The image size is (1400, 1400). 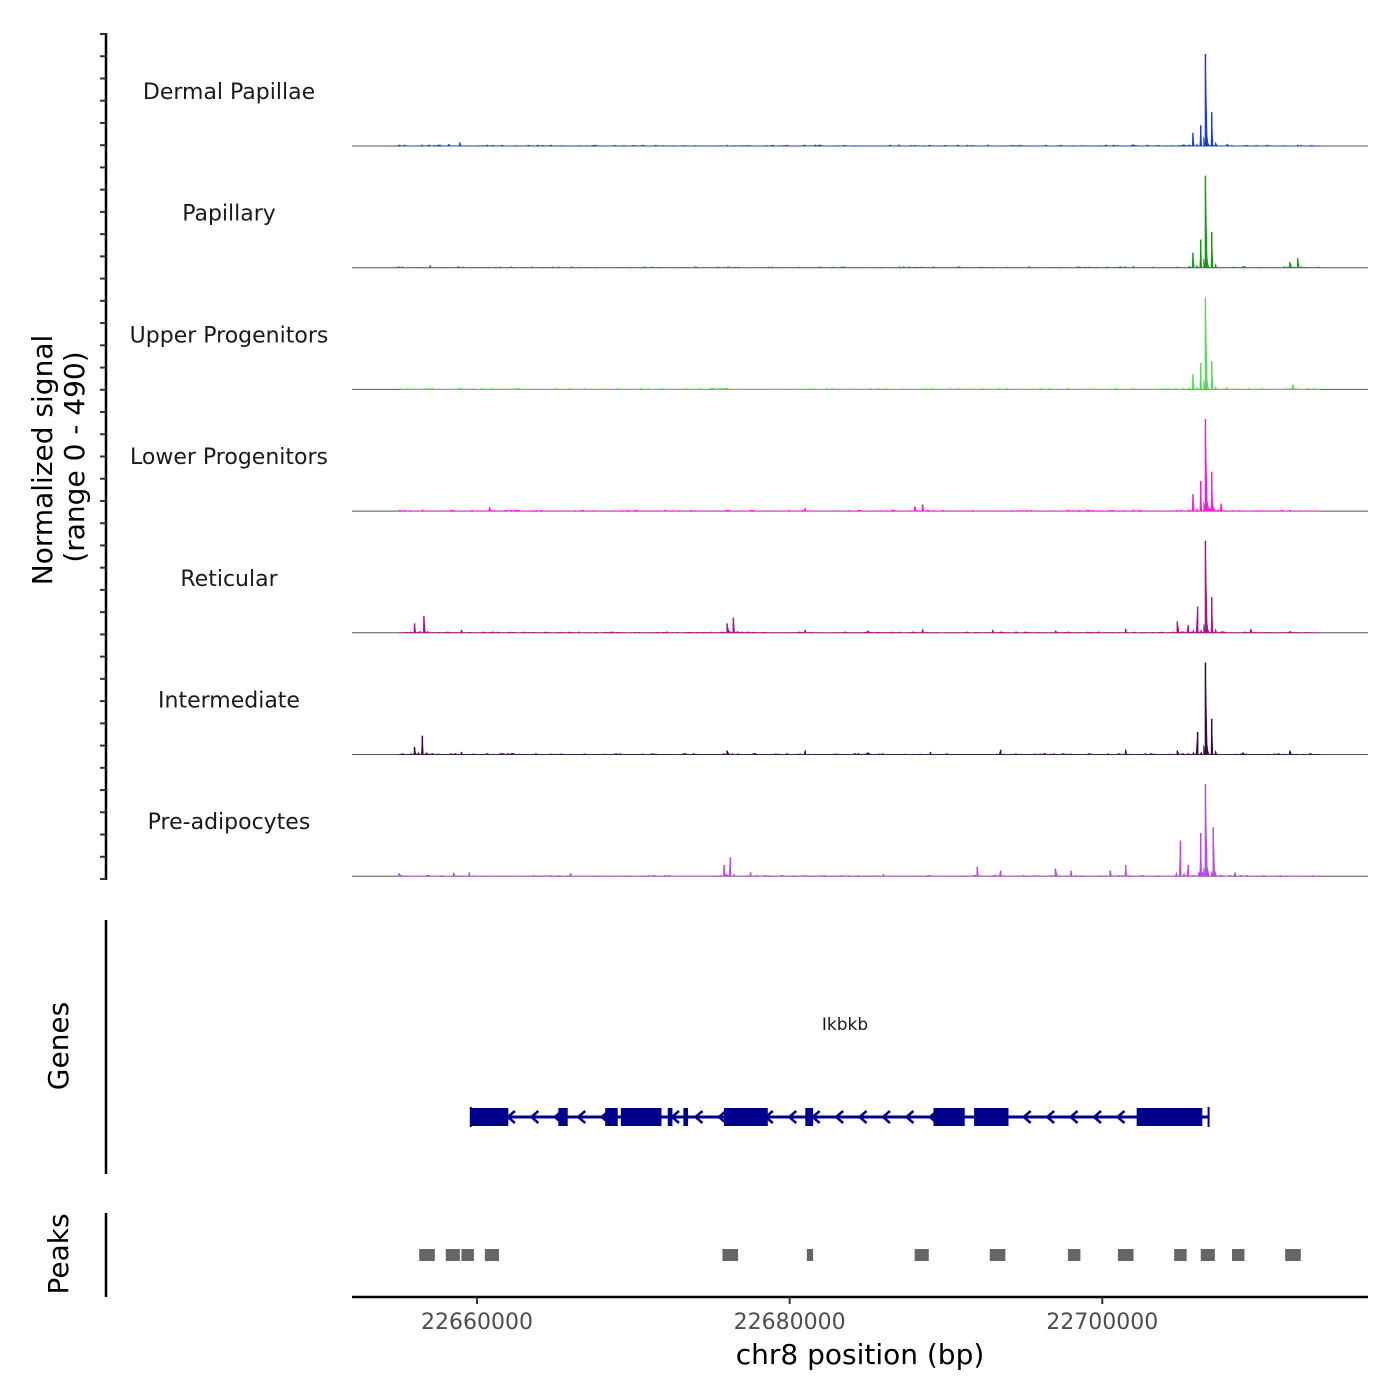 I want to click on track-label: Intermediate, so click(x=229, y=701).